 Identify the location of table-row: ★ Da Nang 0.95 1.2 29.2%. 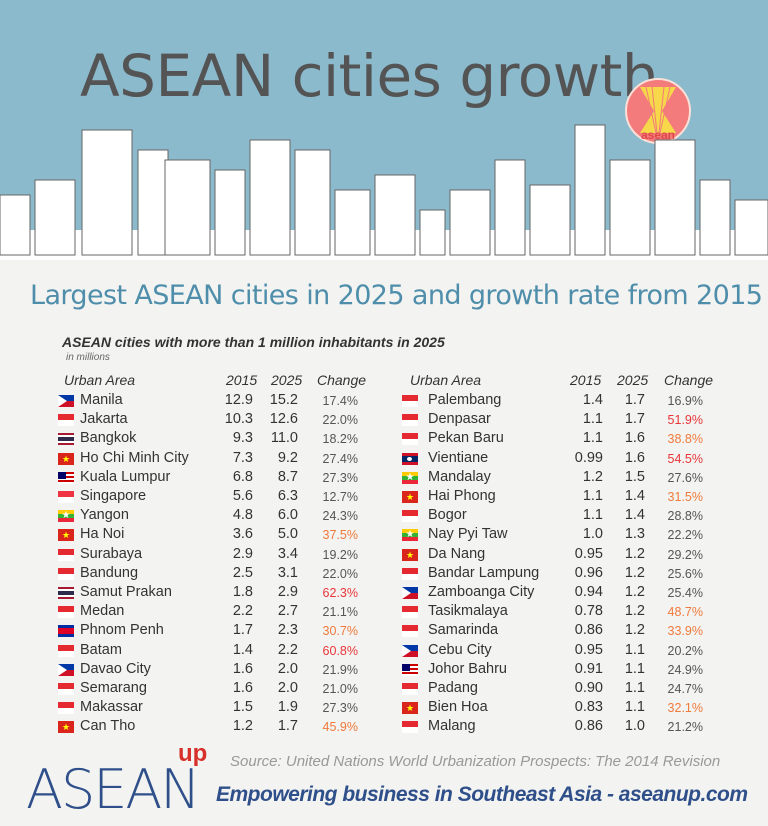
(384, 555).